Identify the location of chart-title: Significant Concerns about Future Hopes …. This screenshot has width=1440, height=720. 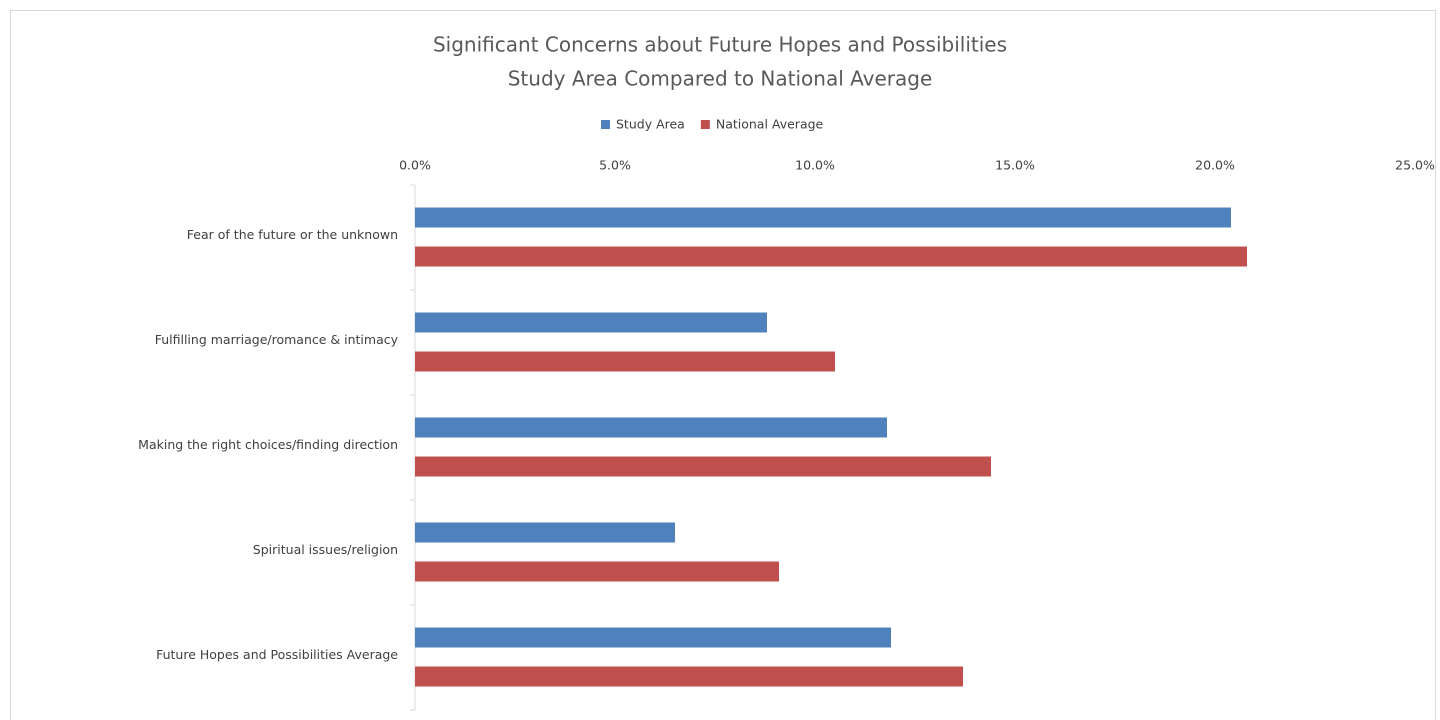
(720, 45).